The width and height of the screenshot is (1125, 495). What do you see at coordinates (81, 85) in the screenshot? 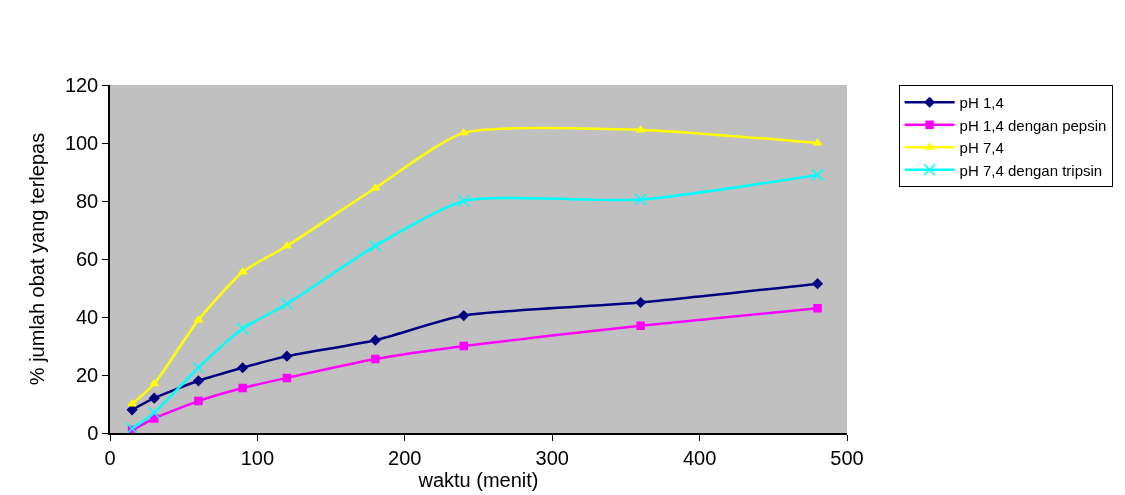
I see `y-tick-label: 120` at bounding box center [81, 85].